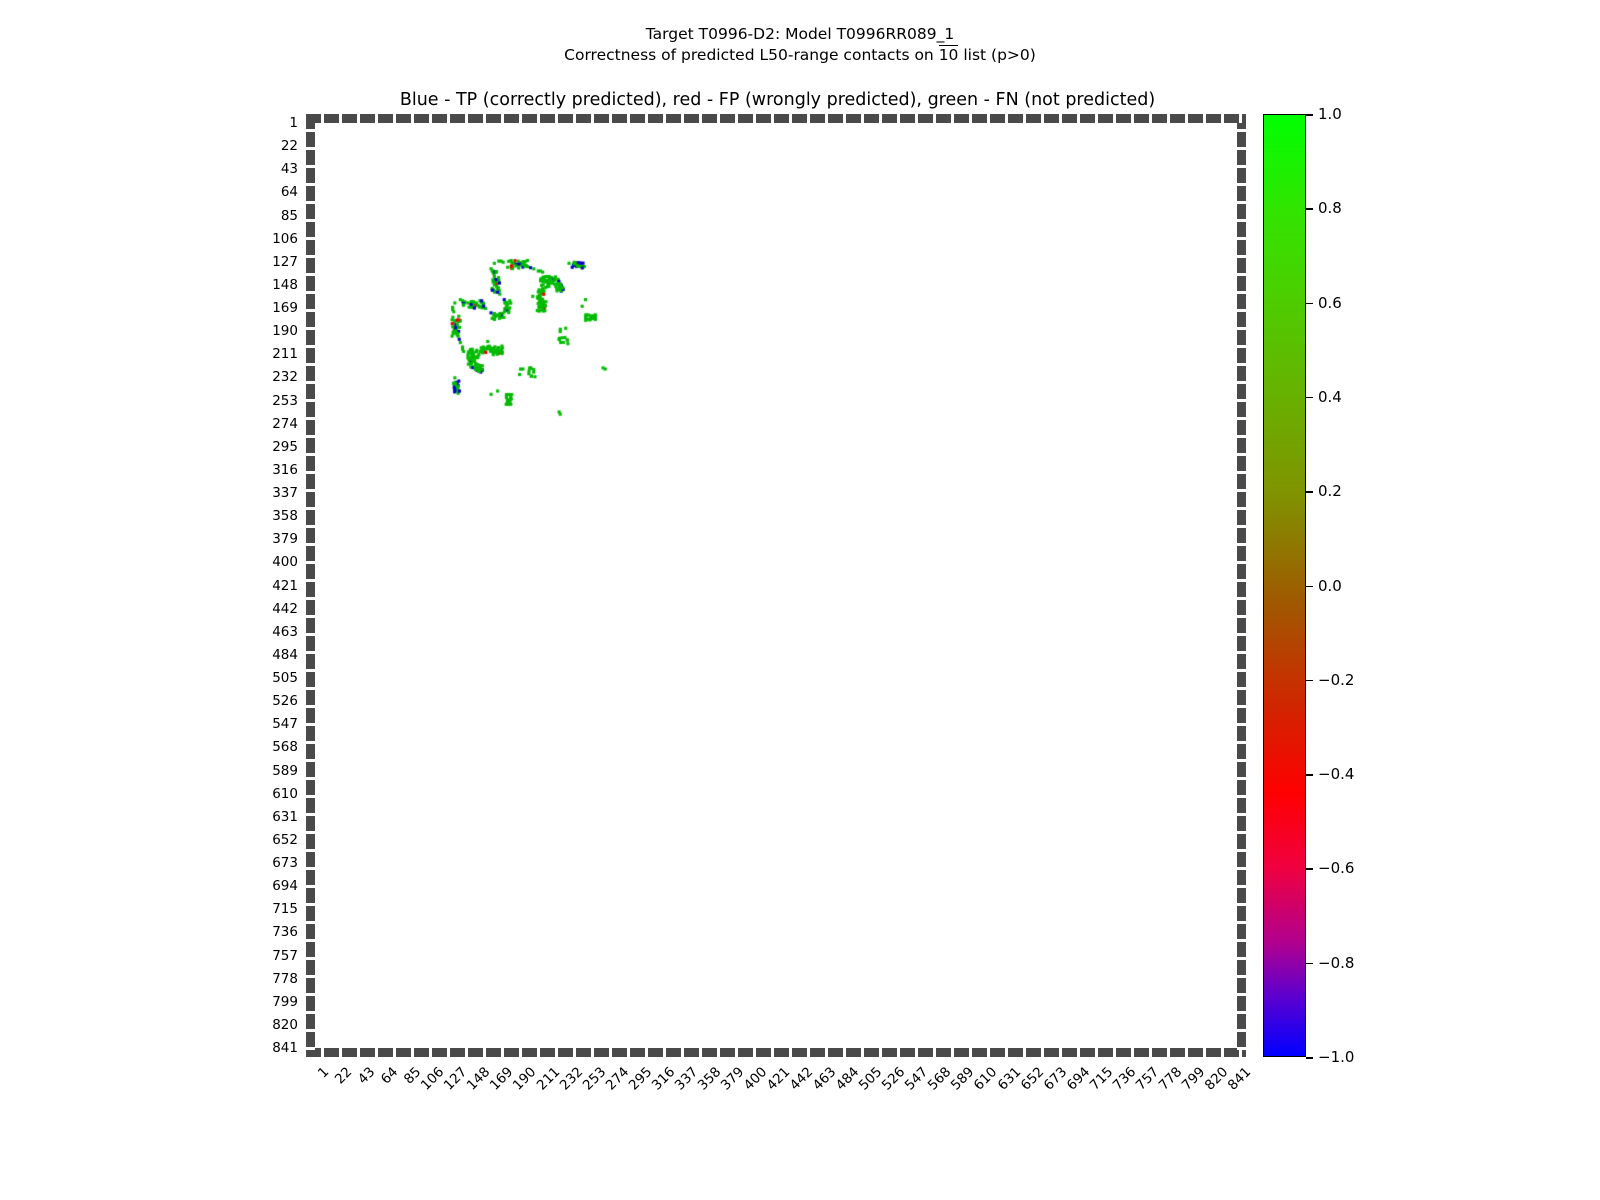 Image resolution: width=1600 pixels, height=1200 pixels. Describe the element at coordinates (663, 1079) in the screenshot. I see `x-tick-label: 316` at that location.